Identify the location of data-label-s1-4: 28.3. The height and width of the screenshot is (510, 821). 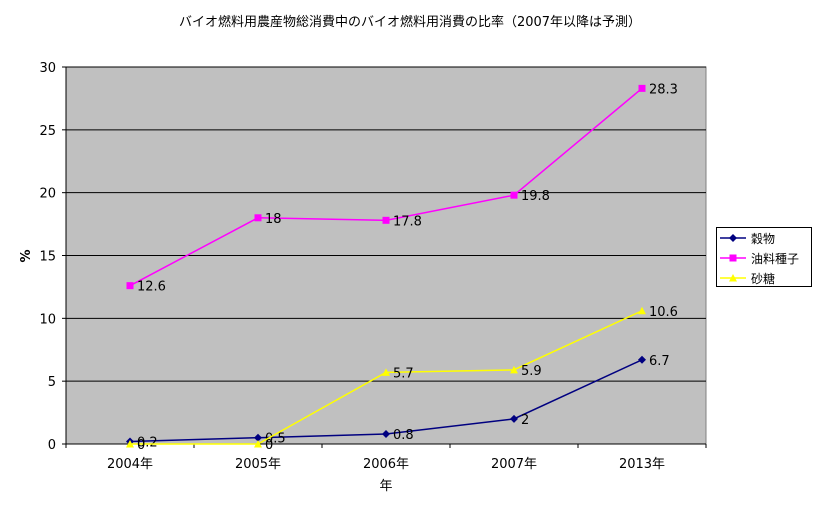
(663, 89).